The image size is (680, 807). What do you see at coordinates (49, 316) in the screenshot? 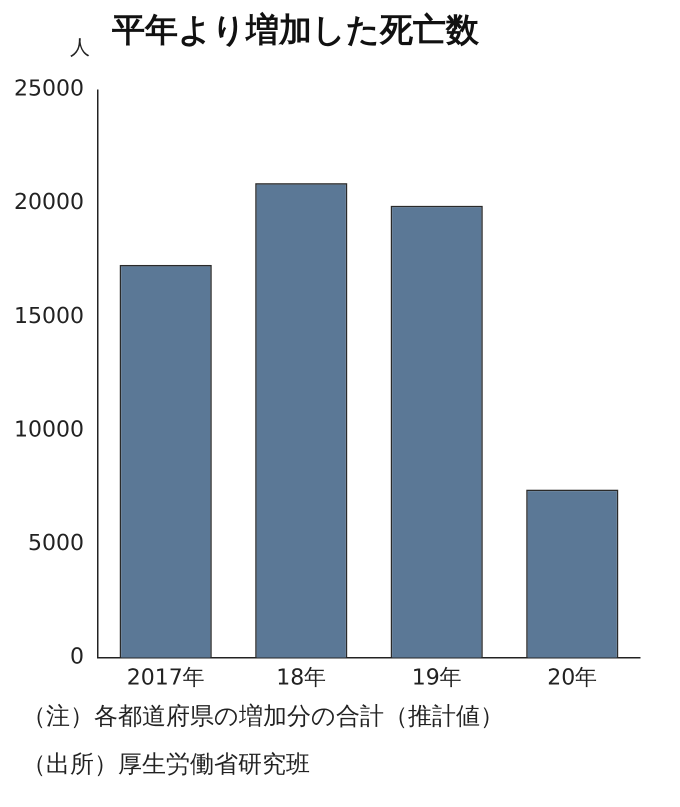
I see `y-tick-label: 15000` at bounding box center [49, 316].